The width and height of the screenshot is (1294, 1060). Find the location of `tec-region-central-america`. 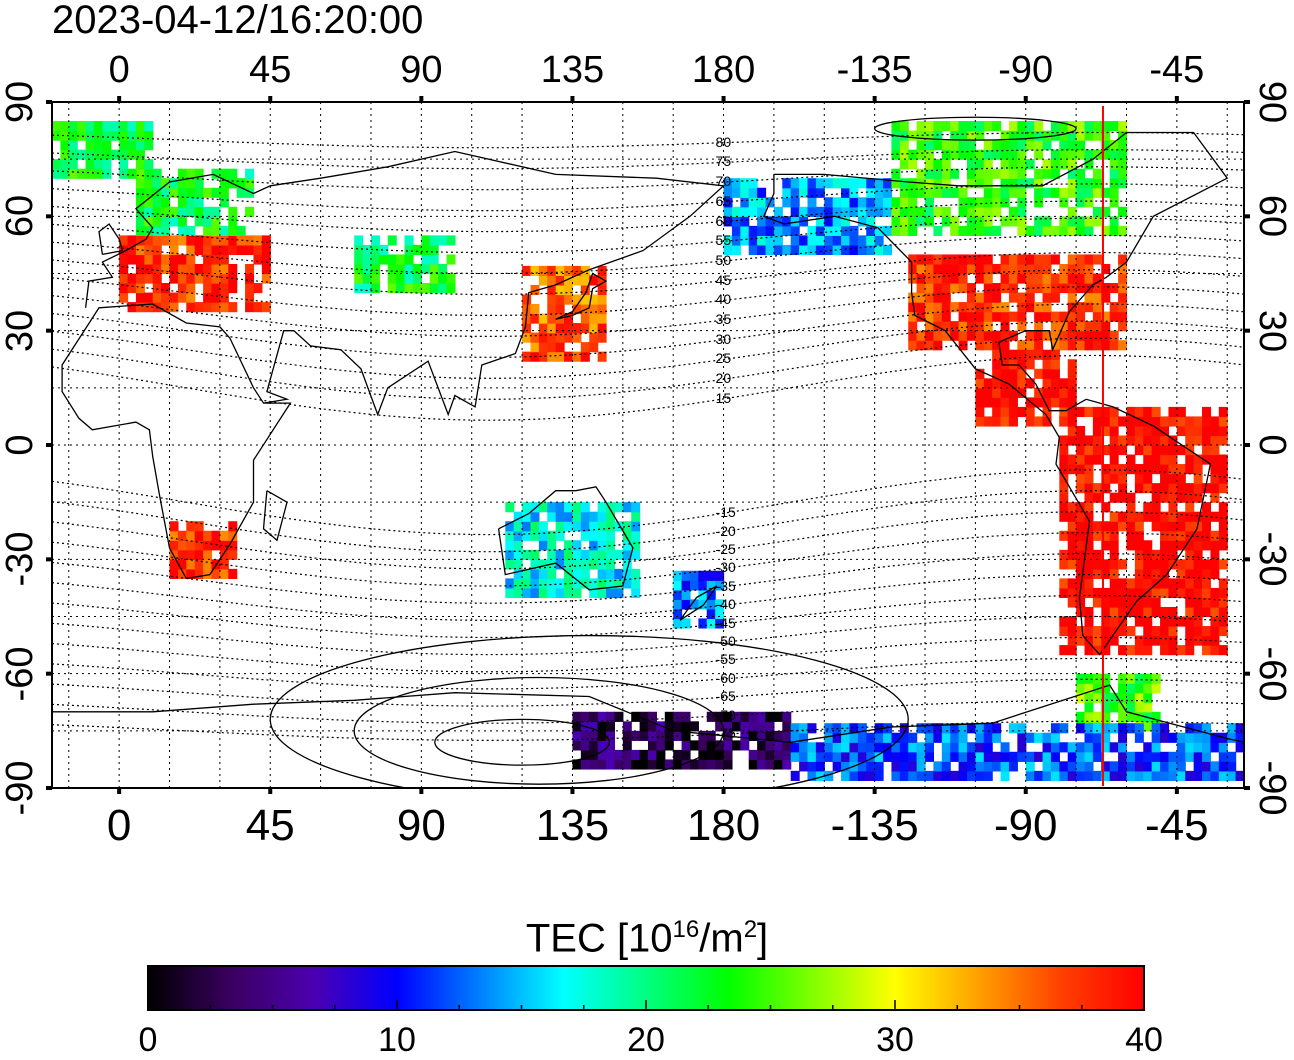

tec-region-central-america is located at coordinates (1026, 388).